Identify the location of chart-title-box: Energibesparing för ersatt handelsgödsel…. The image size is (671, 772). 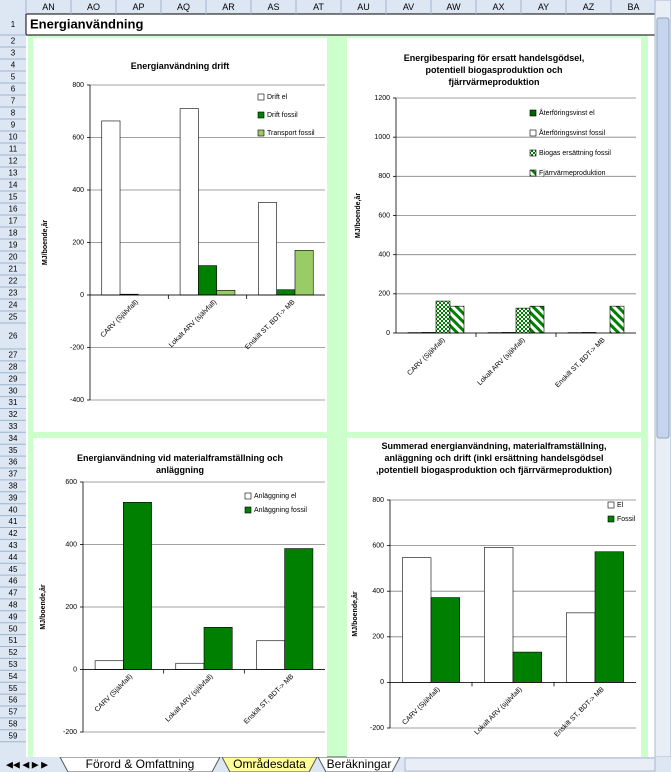
(494, 70).